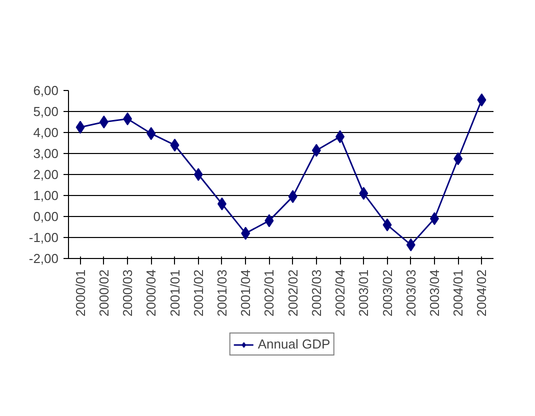 The width and height of the screenshot is (535, 416). I want to click on x-tick-label: 2002/03, so click(316, 292).